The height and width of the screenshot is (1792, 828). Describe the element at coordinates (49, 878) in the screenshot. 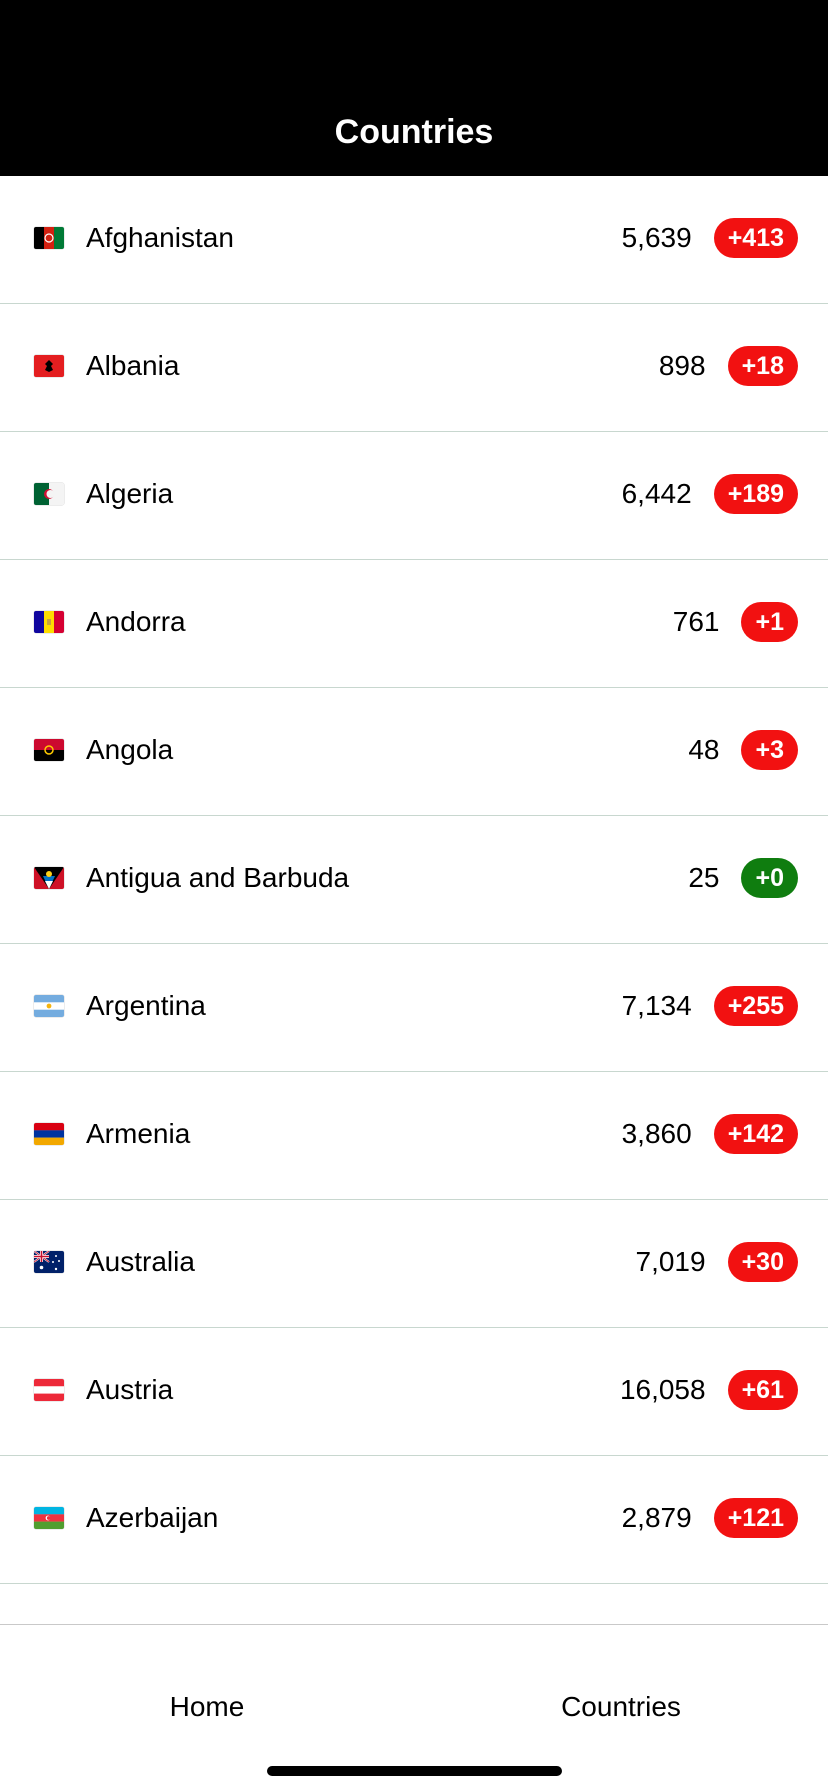

I see `antigua-and-barbuda-flag-icon` at that location.